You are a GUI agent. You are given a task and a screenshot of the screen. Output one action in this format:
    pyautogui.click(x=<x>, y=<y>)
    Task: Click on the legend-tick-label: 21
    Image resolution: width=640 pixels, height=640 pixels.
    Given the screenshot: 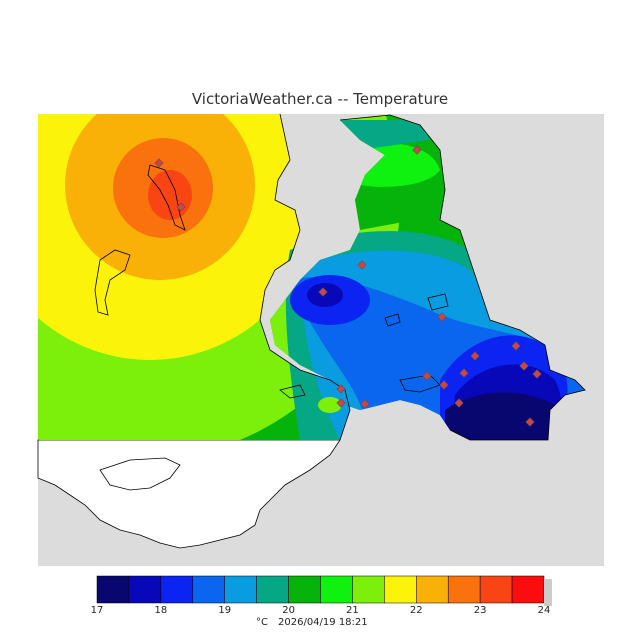 What is the action you would take?
    pyautogui.click(x=352, y=610)
    